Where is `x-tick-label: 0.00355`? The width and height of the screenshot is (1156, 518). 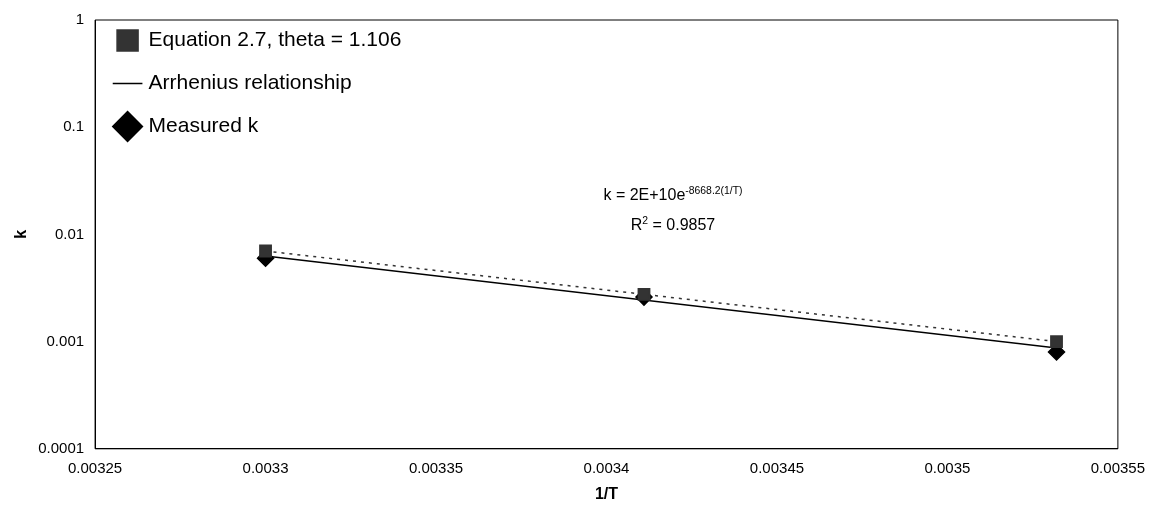 x-tick-label: 0.00355 is located at coordinates (1118, 467).